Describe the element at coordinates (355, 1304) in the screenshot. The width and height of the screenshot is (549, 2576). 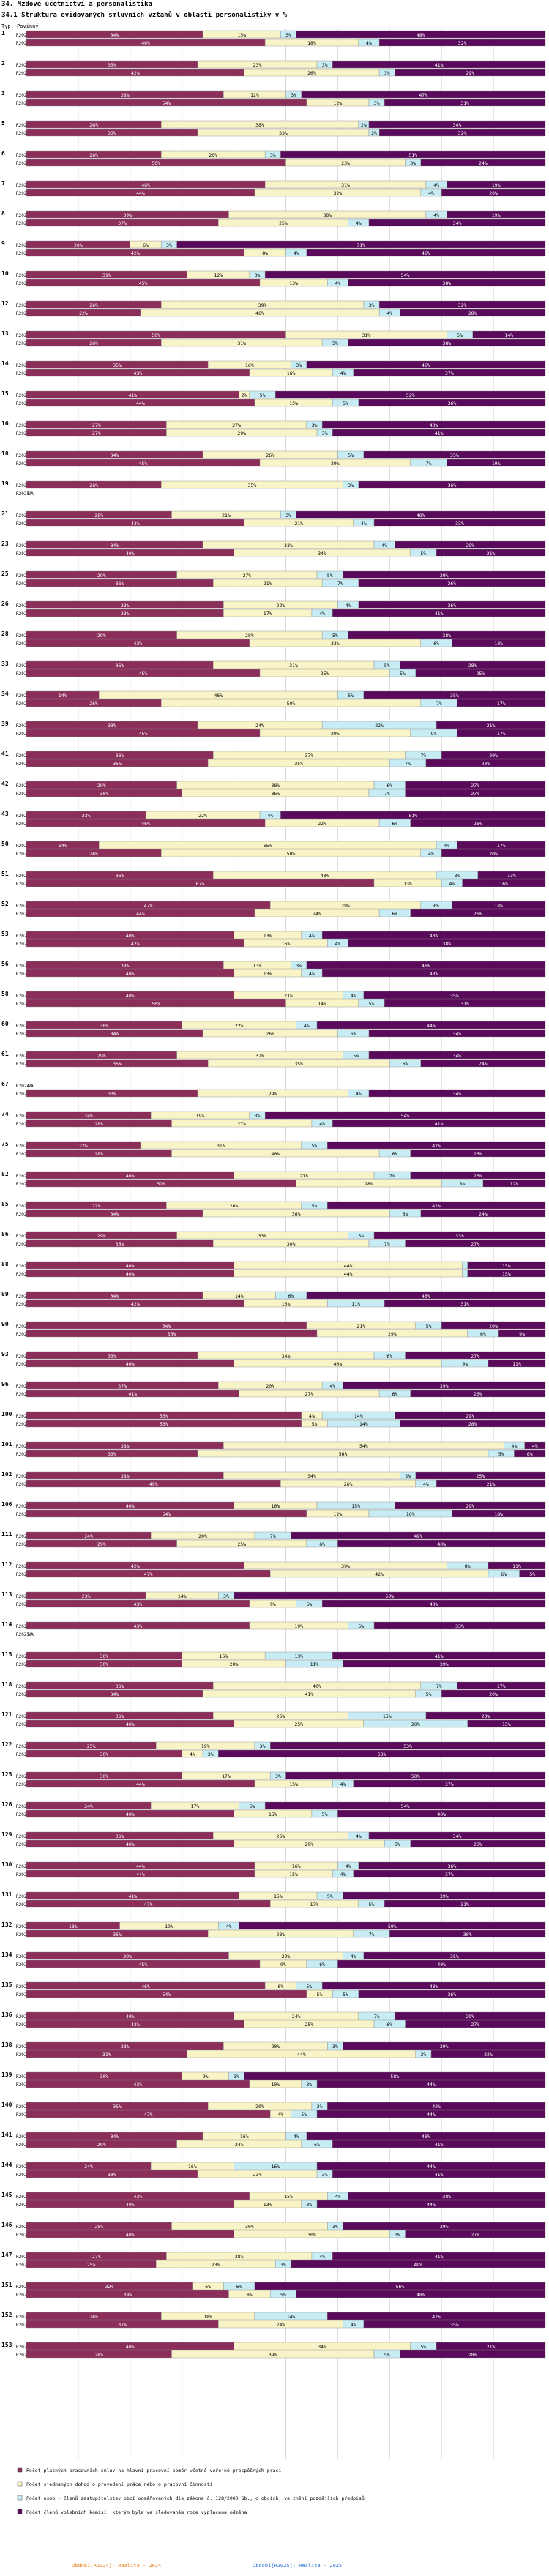
I see `bar-value-label: 11%` at that location.